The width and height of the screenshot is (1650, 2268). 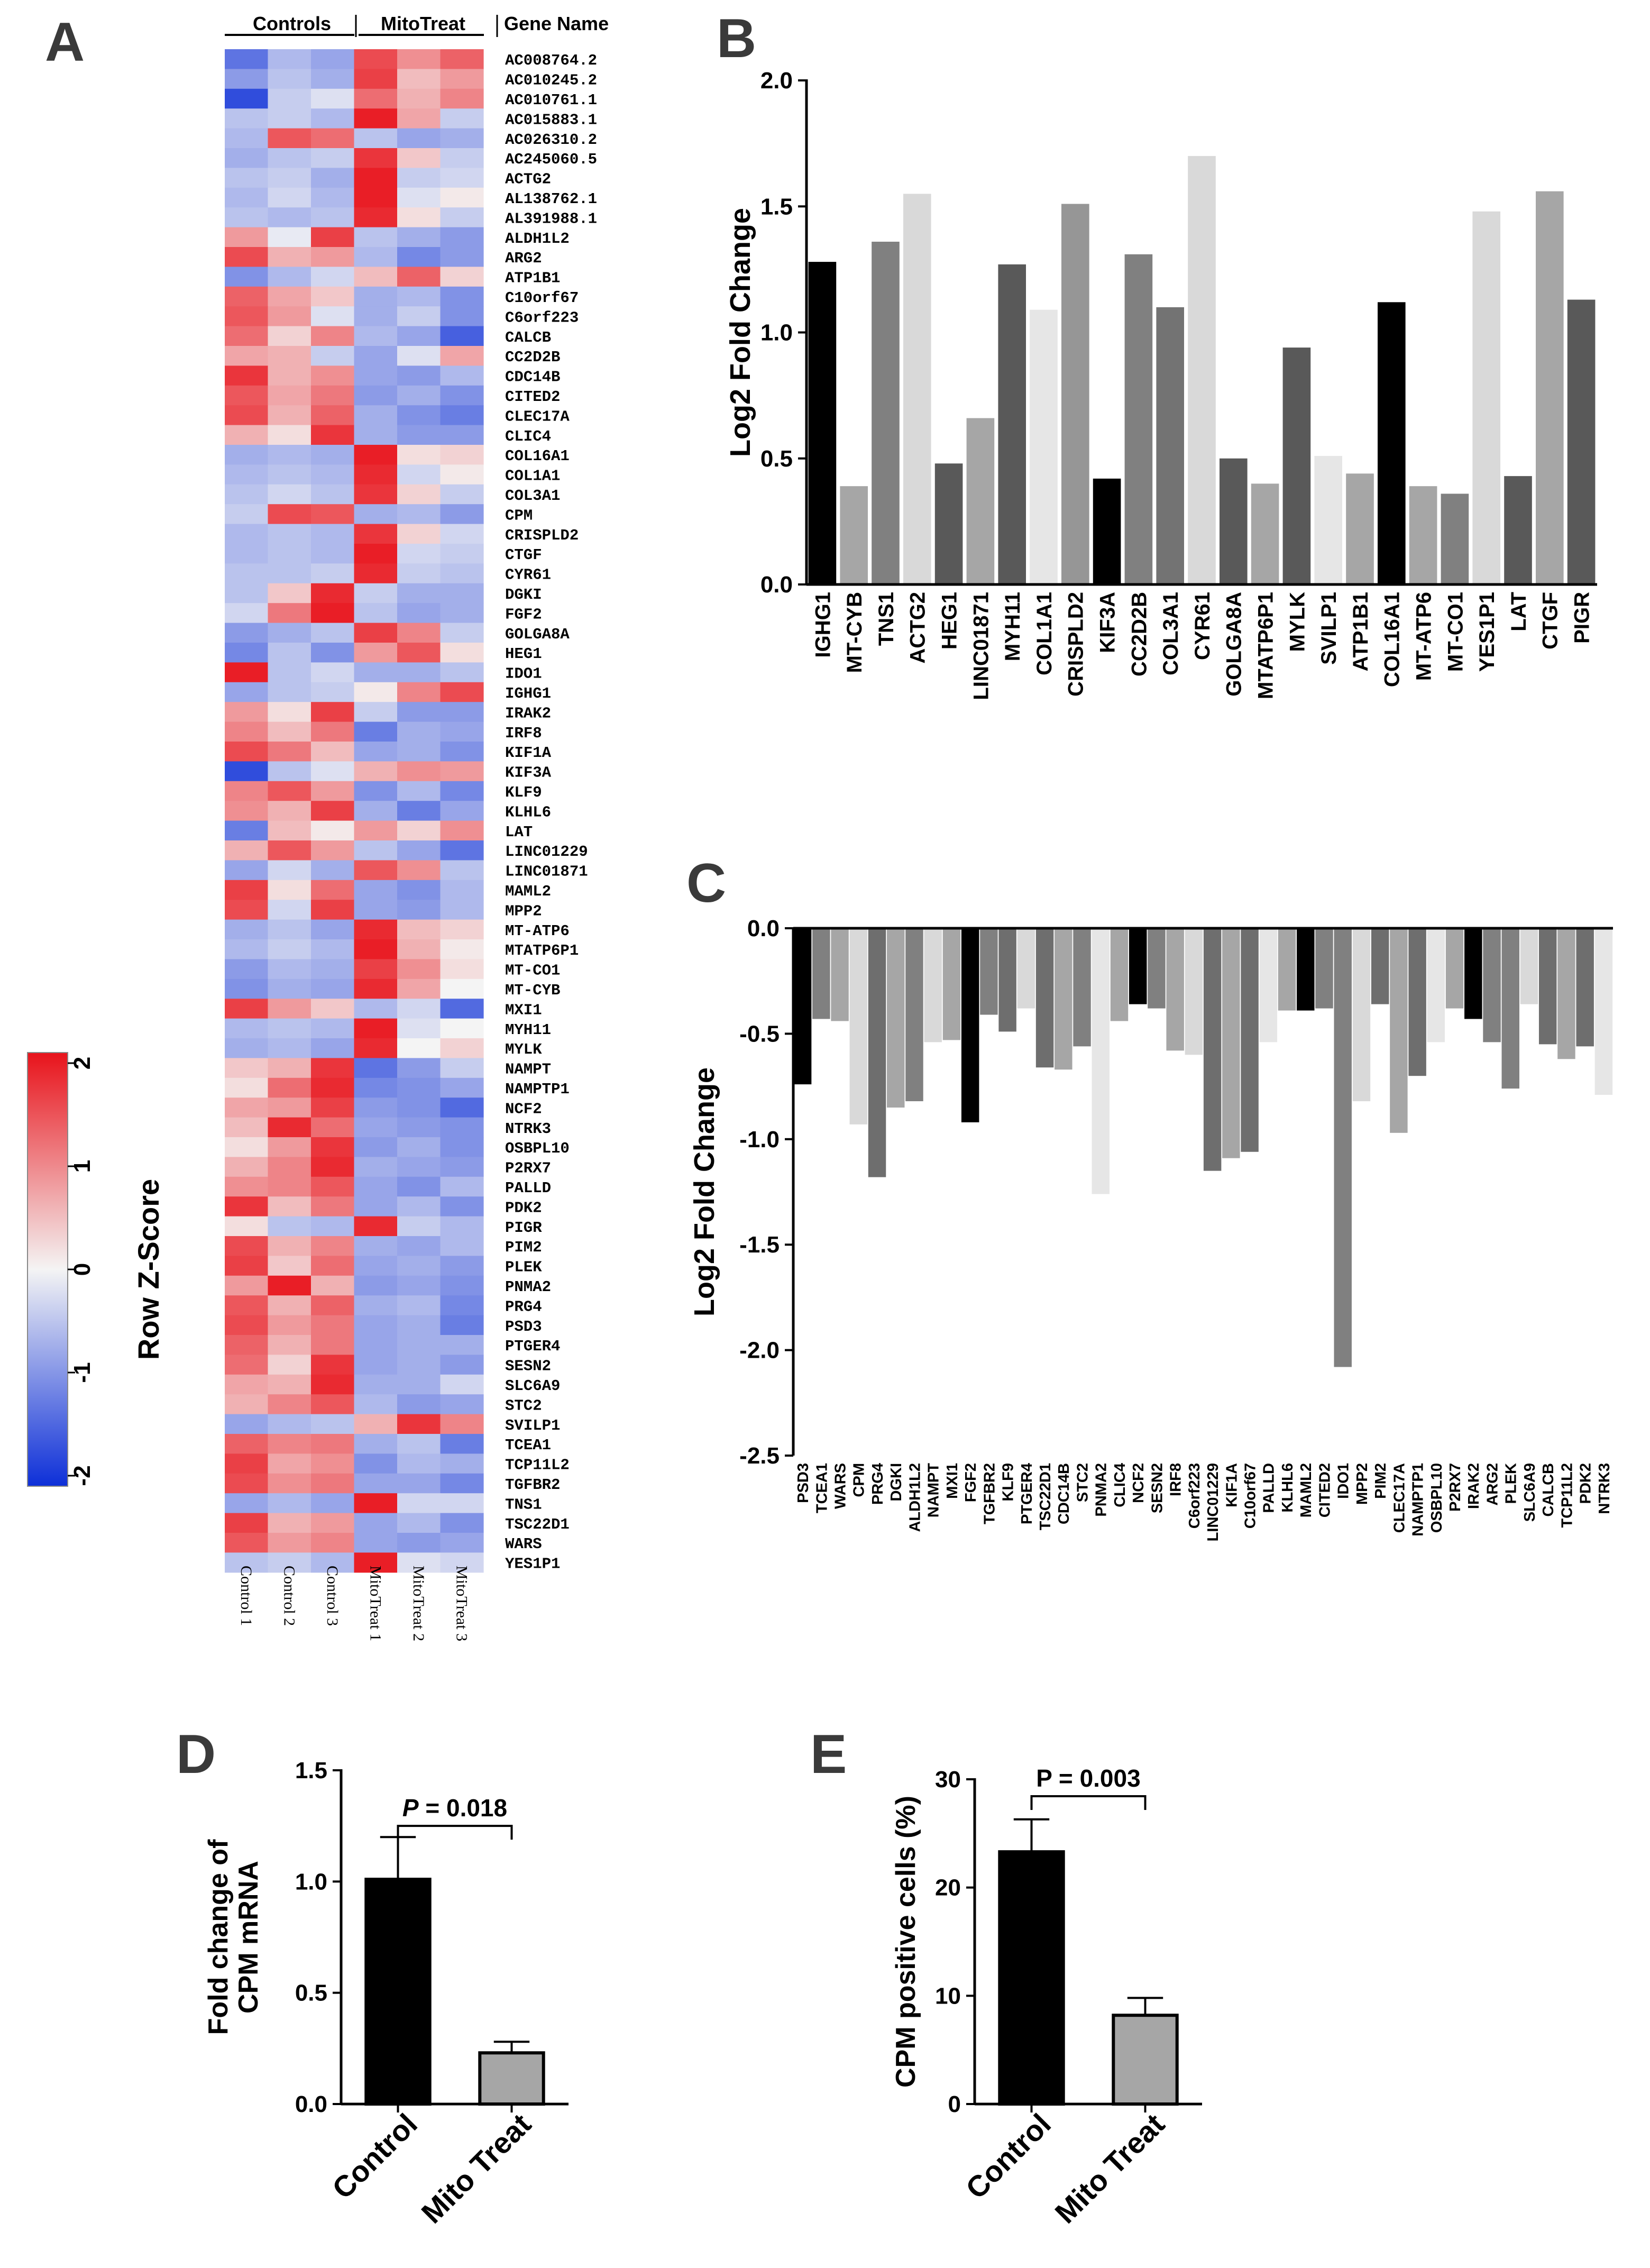 What do you see at coordinates (1088, 1778) in the screenshot?
I see `p-value-text: P = 0.003` at bounding box center [1088, 1778].